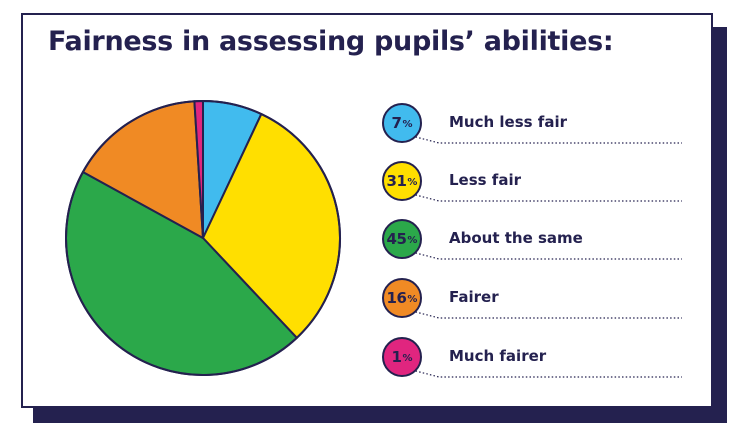  What do you see at coordinates (396, 181) in the screenshot?
I see `percentage-value: 31` at bounding box center [396, 181].